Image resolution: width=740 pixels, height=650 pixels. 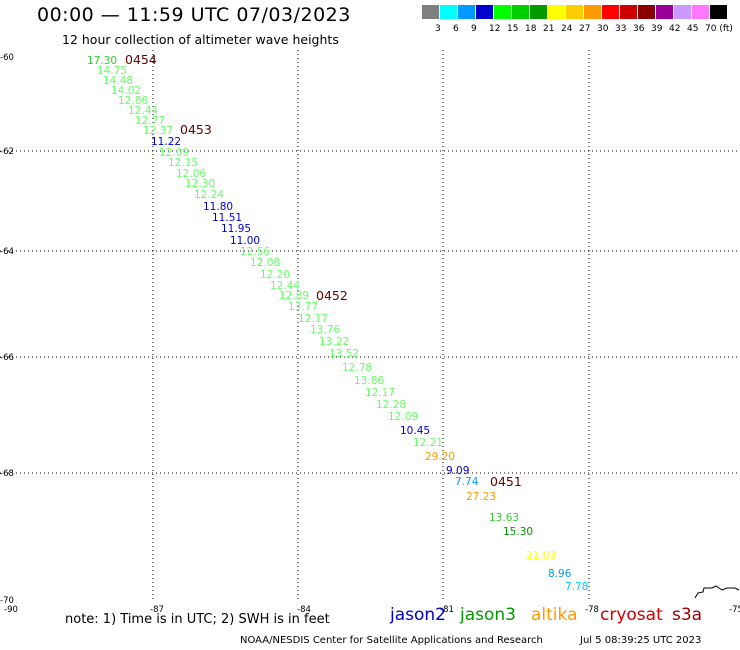 What do you see at coordinates (541, 556) in the screenshot?
I see `wave-height-label: 21.03` at bounding box center [541, 556].